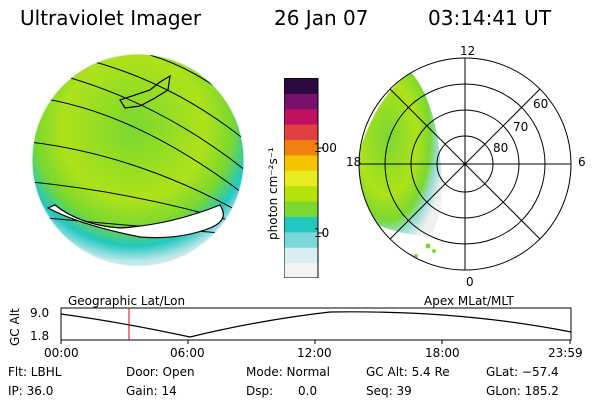 This screenshot has width=600, height=400. What do you see at coordinates (151, 391) in the screenshot?
I see `gain-status: Gain: 14` at bounding box center [151, 391].